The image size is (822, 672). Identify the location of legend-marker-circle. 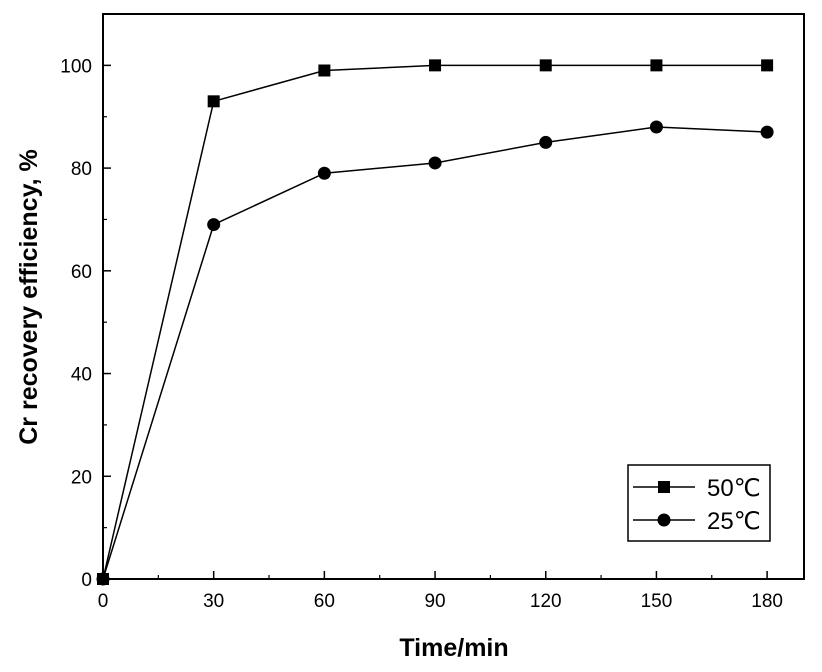
(664, 520).